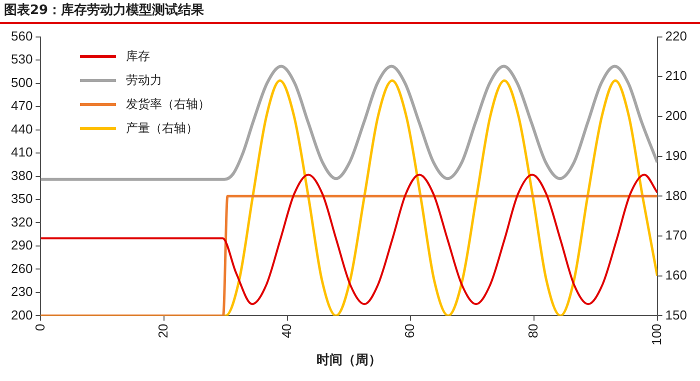 This screenshot has height=381, width=700. I want to click on y-tick-label: 410, so click(21, 152).